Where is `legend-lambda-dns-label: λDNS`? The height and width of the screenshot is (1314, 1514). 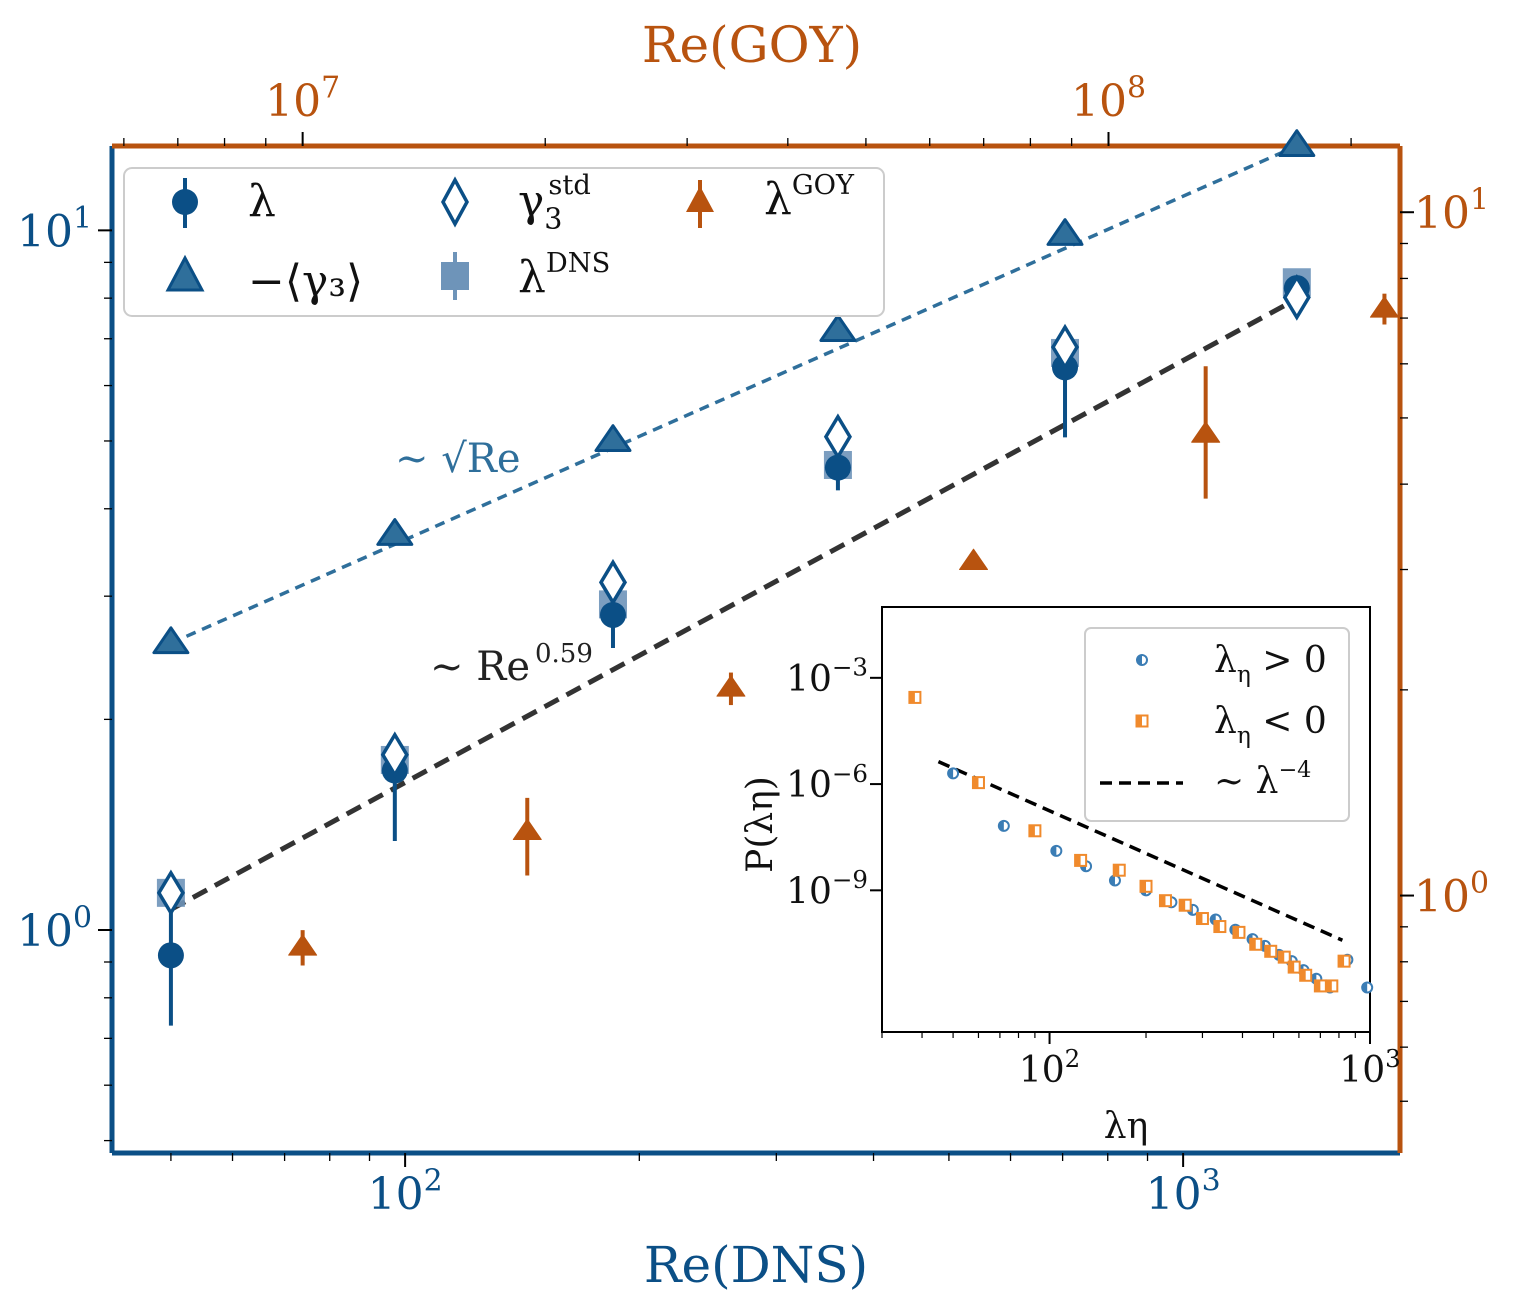 legend-lambda-dns-label: λDNS is located at coordinates (564, 275).